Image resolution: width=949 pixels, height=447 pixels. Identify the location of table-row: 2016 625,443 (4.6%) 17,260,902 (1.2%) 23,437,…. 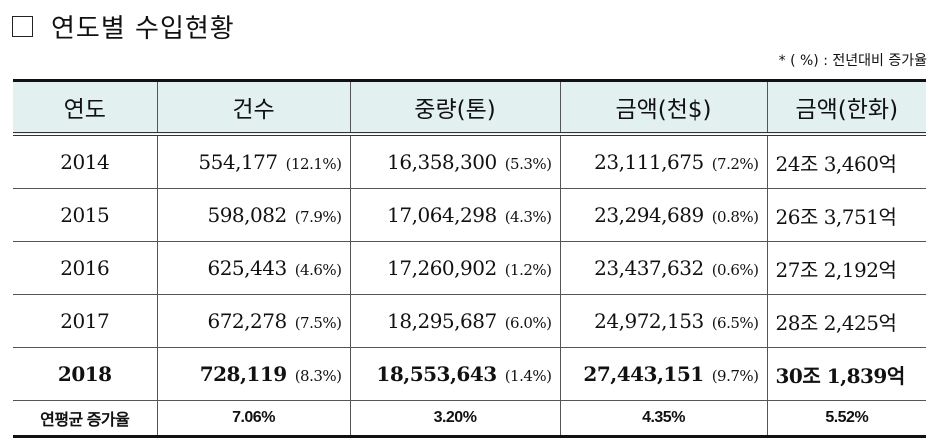
(469, 268).